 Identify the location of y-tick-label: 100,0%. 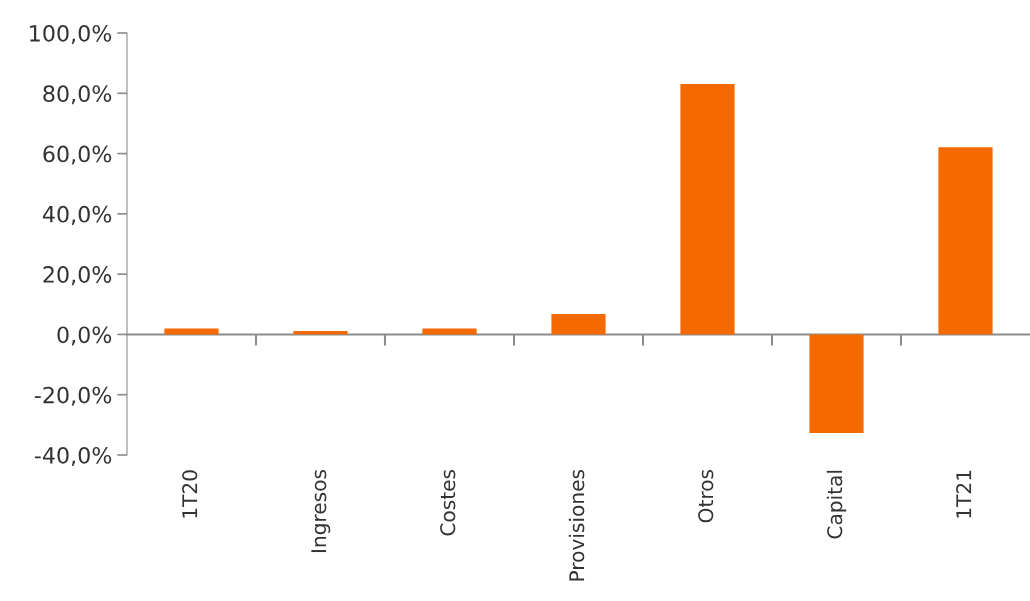
(71, 34).